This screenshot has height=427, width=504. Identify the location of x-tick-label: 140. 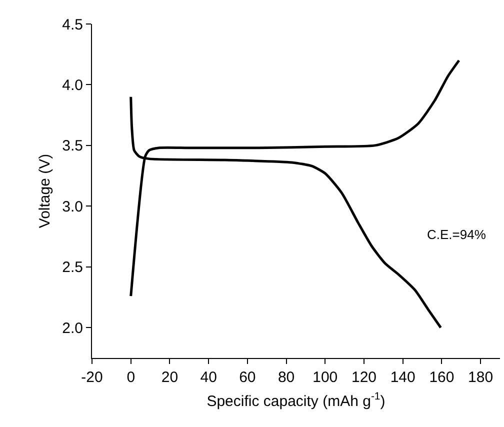
(403, 377).